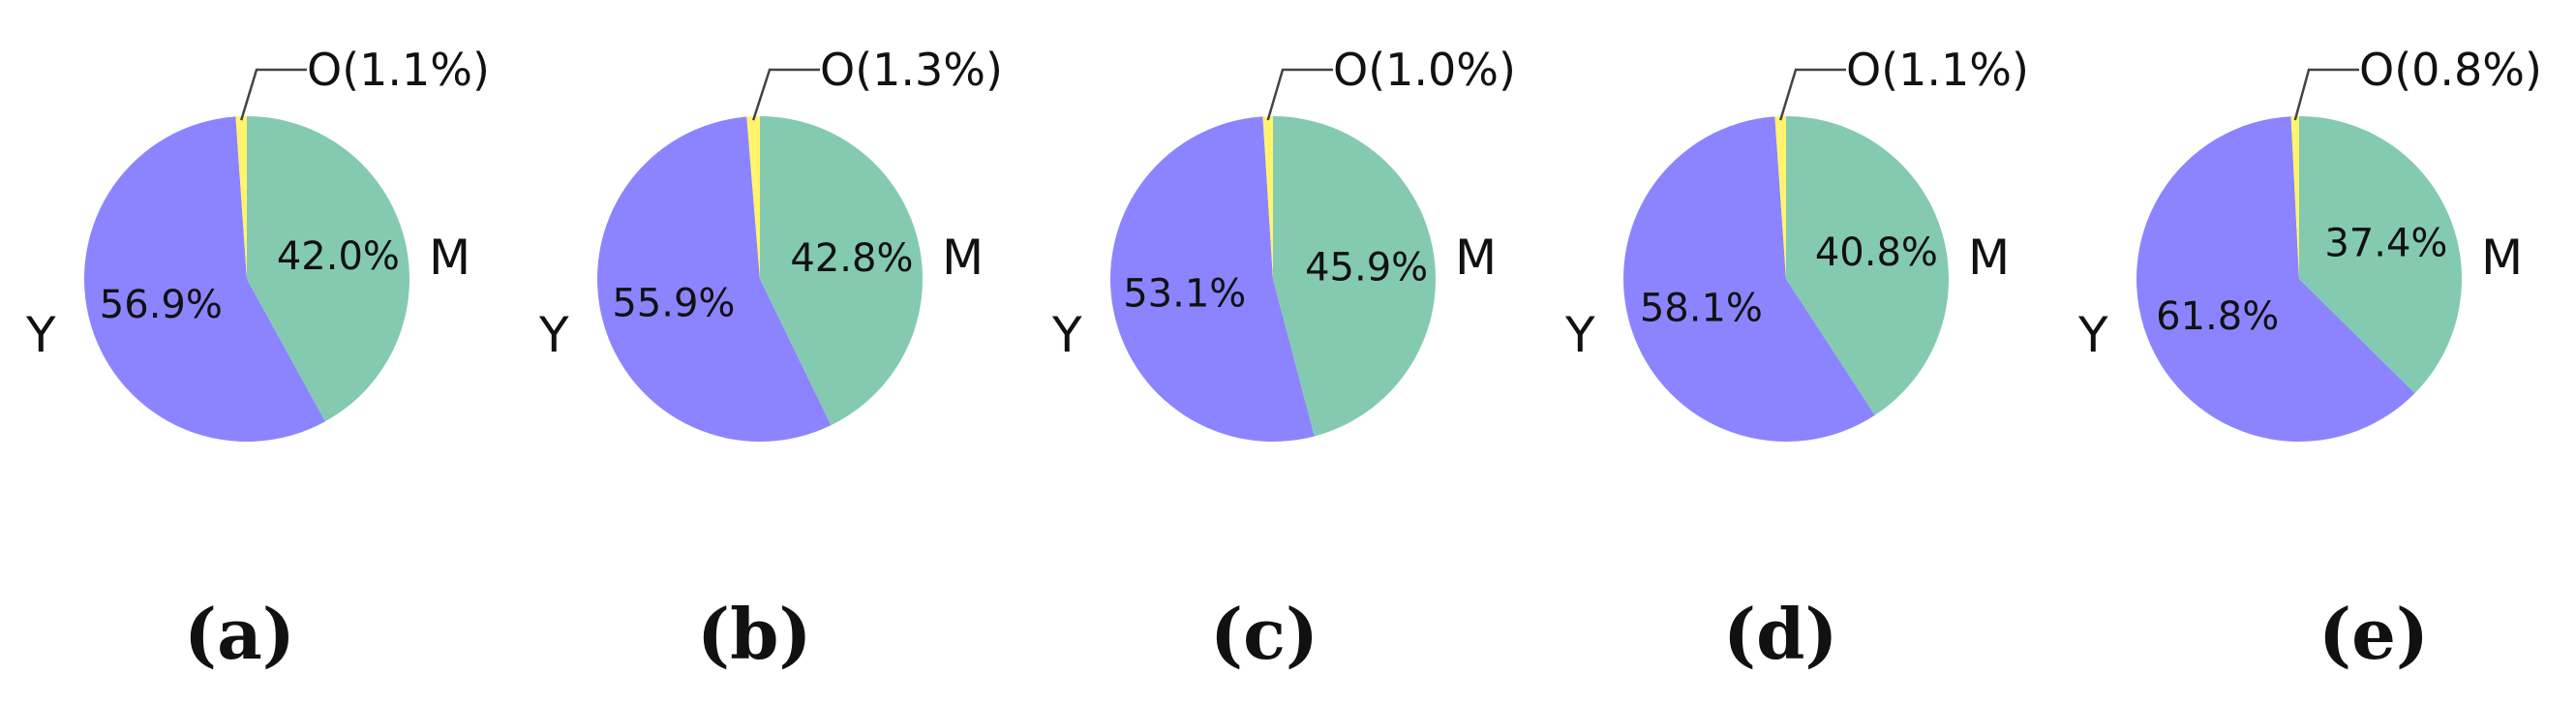 This screenshot has height=706, width=2576. Describe the element at coordinates (1185, 295) in the screenshot. I see `slice-Y-percent-label: 53.1%` at that location.